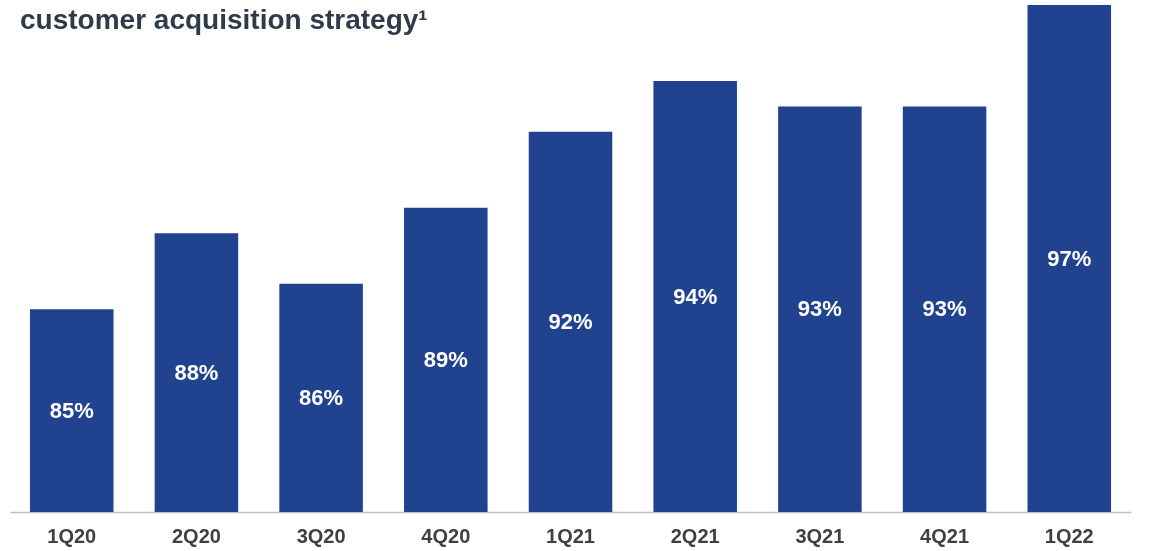  Describe the element at coordinates (1069, 535) in the screenshot. I see `x-tick-label: 1Q22` at that location.